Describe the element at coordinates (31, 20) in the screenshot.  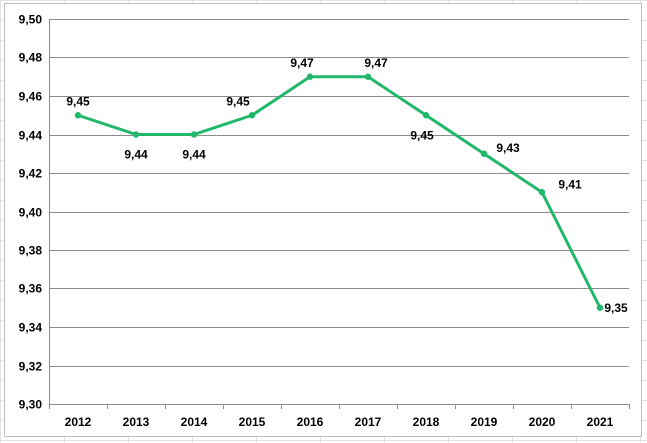
I see `y-tick-label: 9,50` at that location.